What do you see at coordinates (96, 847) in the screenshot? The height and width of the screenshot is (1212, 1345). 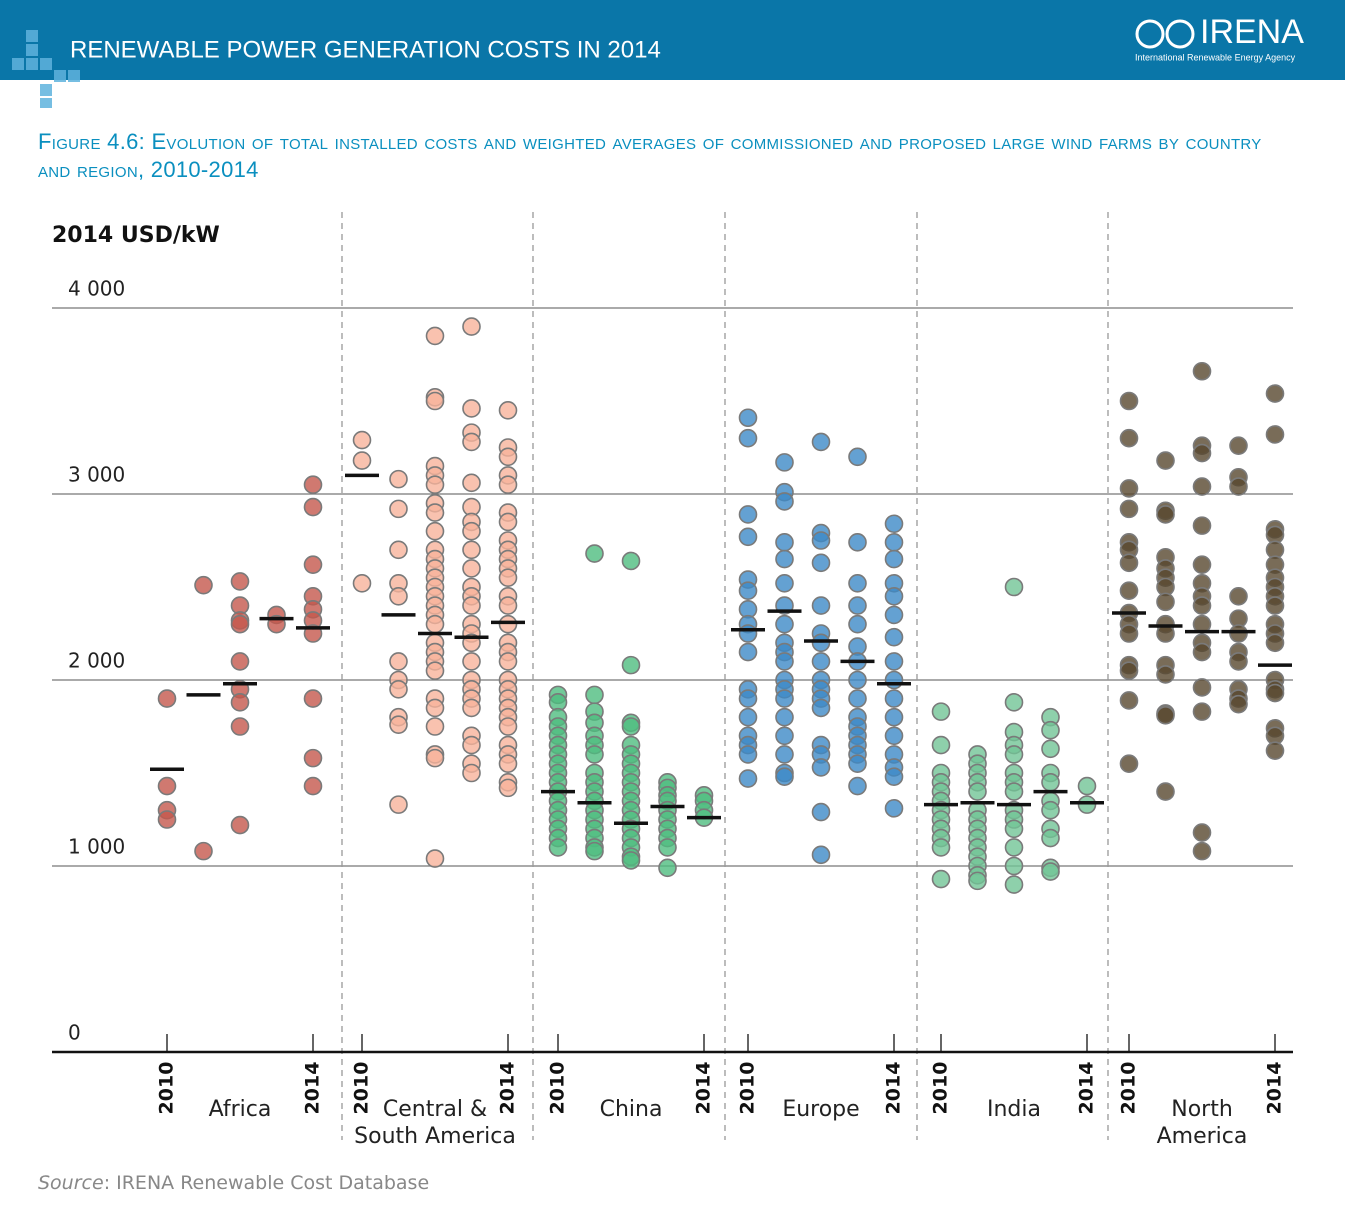 I see `y-tick-label: 1 000` at bounding box center [96, 847].